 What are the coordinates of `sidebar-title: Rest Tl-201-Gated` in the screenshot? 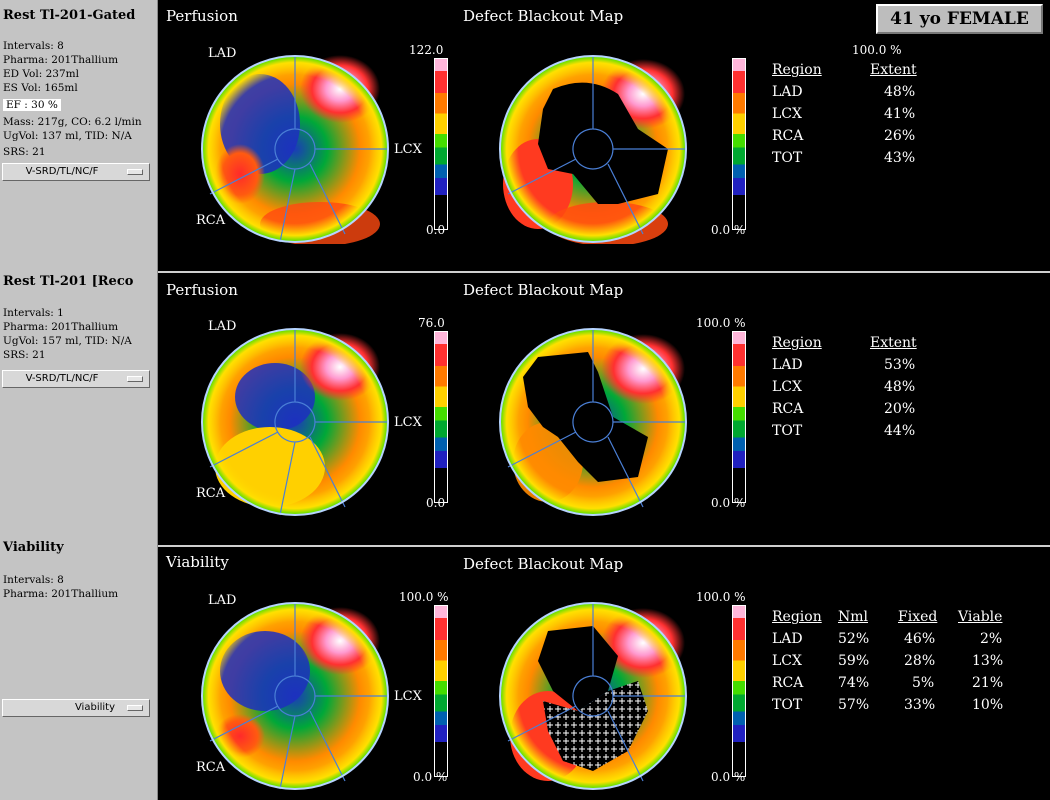 It's located at (69, 15).